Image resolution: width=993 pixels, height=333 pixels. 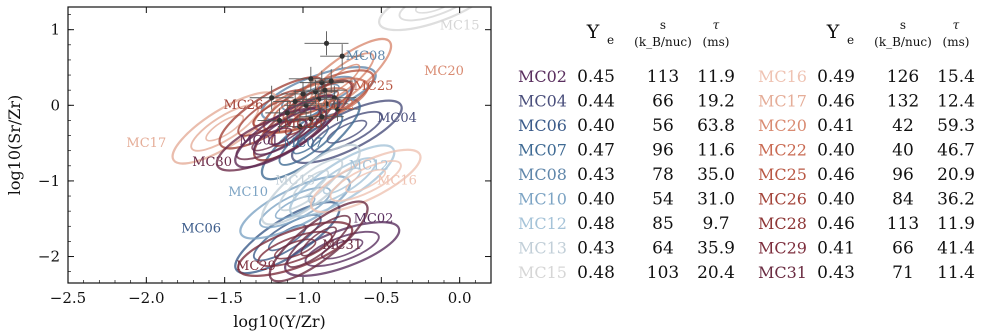 What do you see at coordinates (303, 124) in the screenshot?
I see `model-label-MC28: MC28` at bounding box center [303, 124].